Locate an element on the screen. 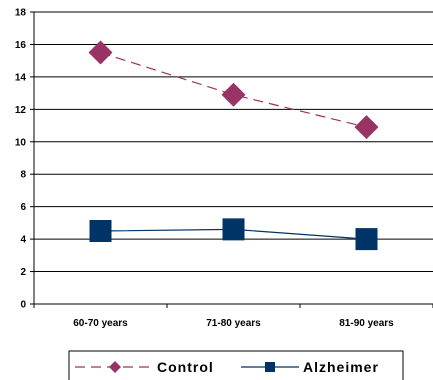 Image resolution: width=433 pixels, height=380 pixels. x-category-label: 81-90 years is located at coordinates (366, 323).